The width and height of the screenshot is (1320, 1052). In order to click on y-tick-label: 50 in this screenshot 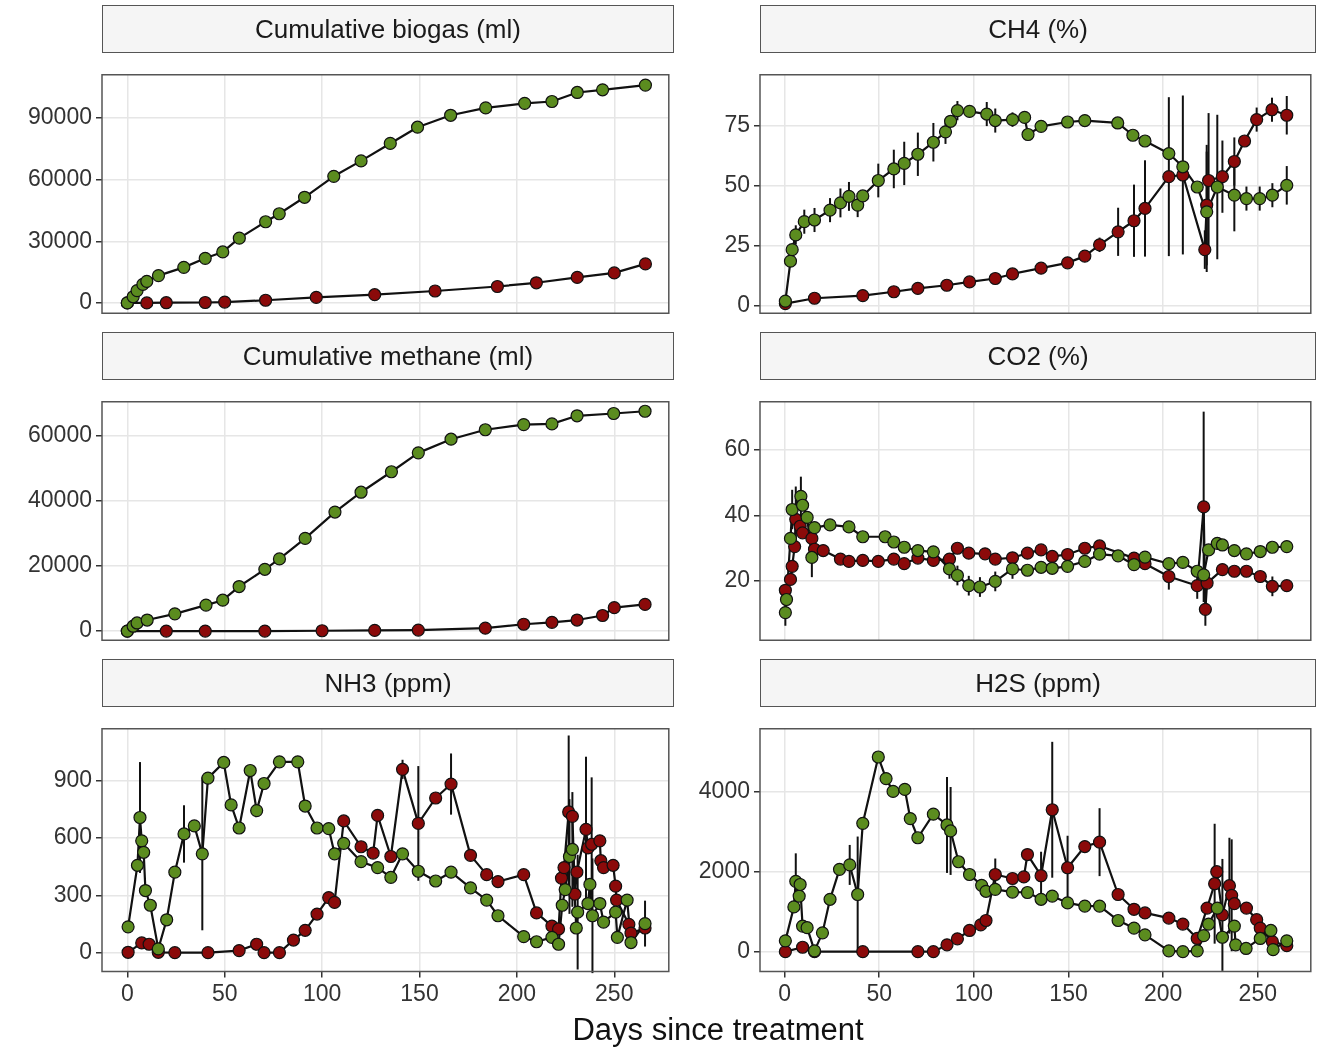, I will do `click(737, 183)`.